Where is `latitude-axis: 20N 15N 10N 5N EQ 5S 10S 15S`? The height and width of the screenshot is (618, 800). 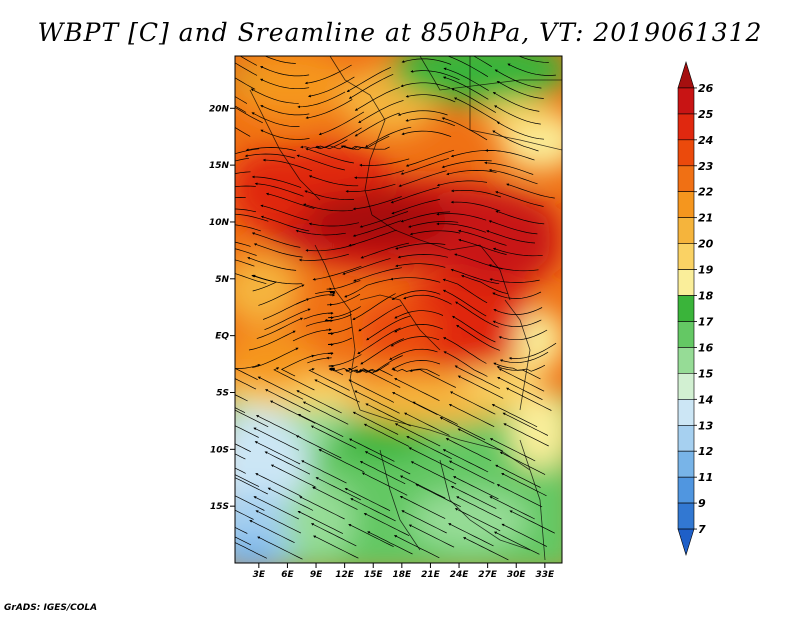
latitude-axis: 20N 15N 10N 5N EQ 5S 10S 15S is located at coordinates (222, 308).